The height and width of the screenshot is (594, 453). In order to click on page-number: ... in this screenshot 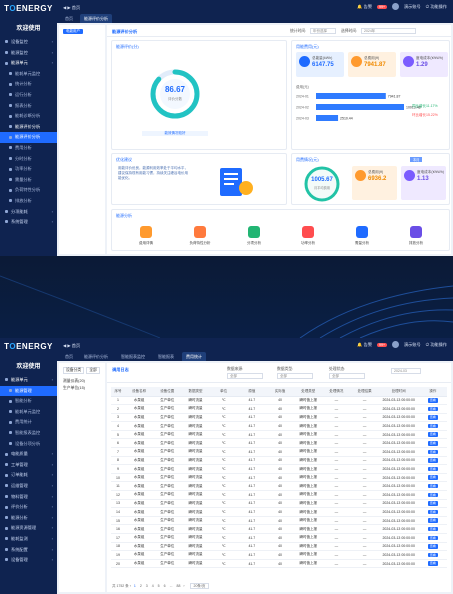, I will do `click(171, 586)`.